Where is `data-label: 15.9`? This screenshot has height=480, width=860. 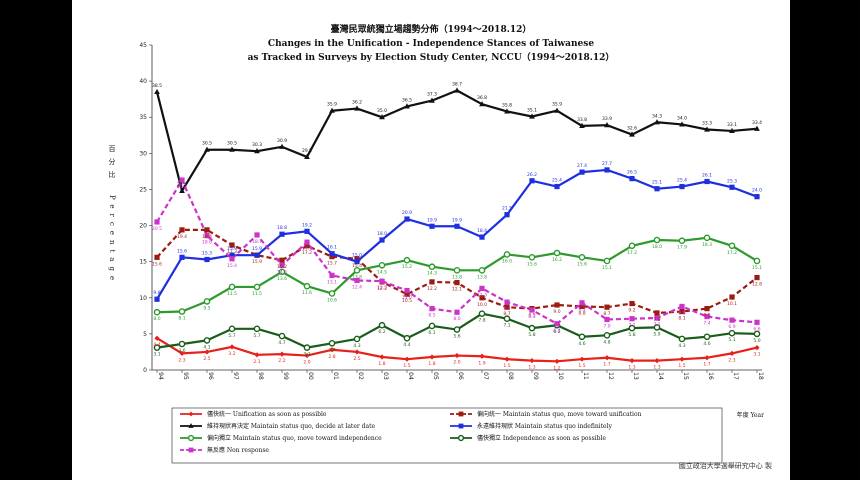
data-label: 15.9 is located at coordinates (257, 249).